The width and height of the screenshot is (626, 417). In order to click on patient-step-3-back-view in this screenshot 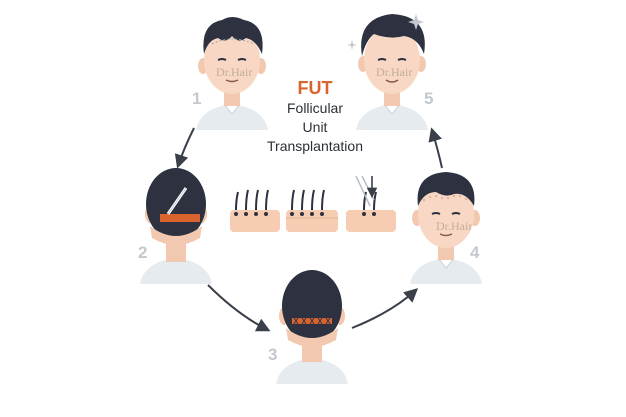, I will do `click(312, 327)`.